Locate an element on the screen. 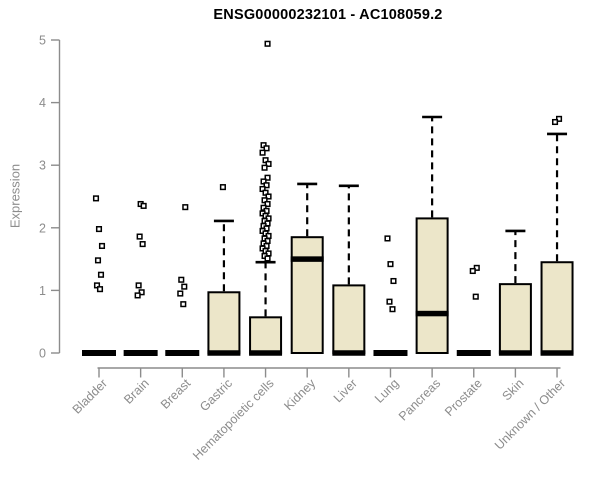  x-tick-label: Pancreas is located at coordinates (419, 399).